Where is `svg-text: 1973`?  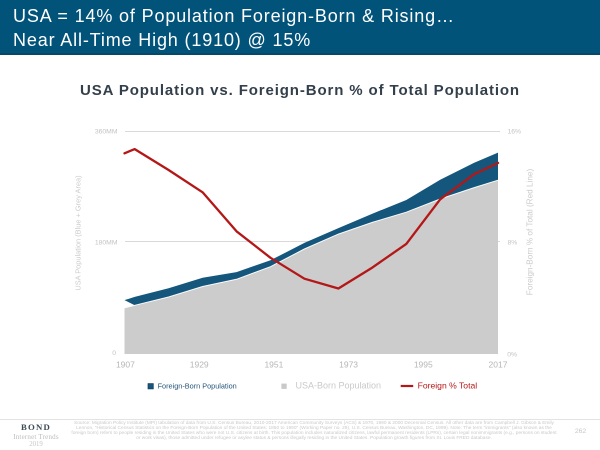 svg-text: 1973 is located at coordinates (348, 365).